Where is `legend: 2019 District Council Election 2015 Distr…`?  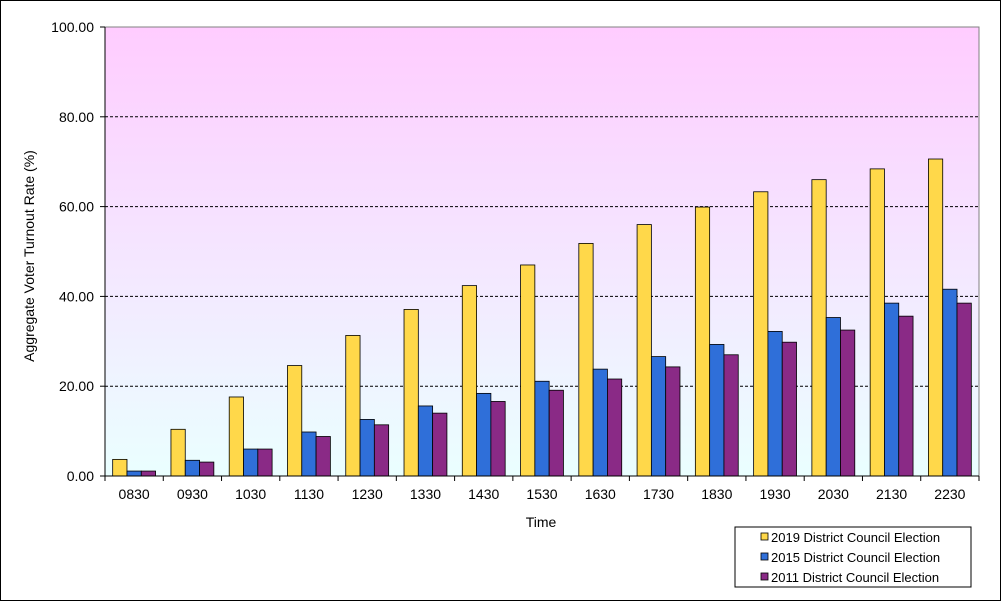 legend: 2019 District Council Election 2015 Distr… is located at coordinates (853, 557).